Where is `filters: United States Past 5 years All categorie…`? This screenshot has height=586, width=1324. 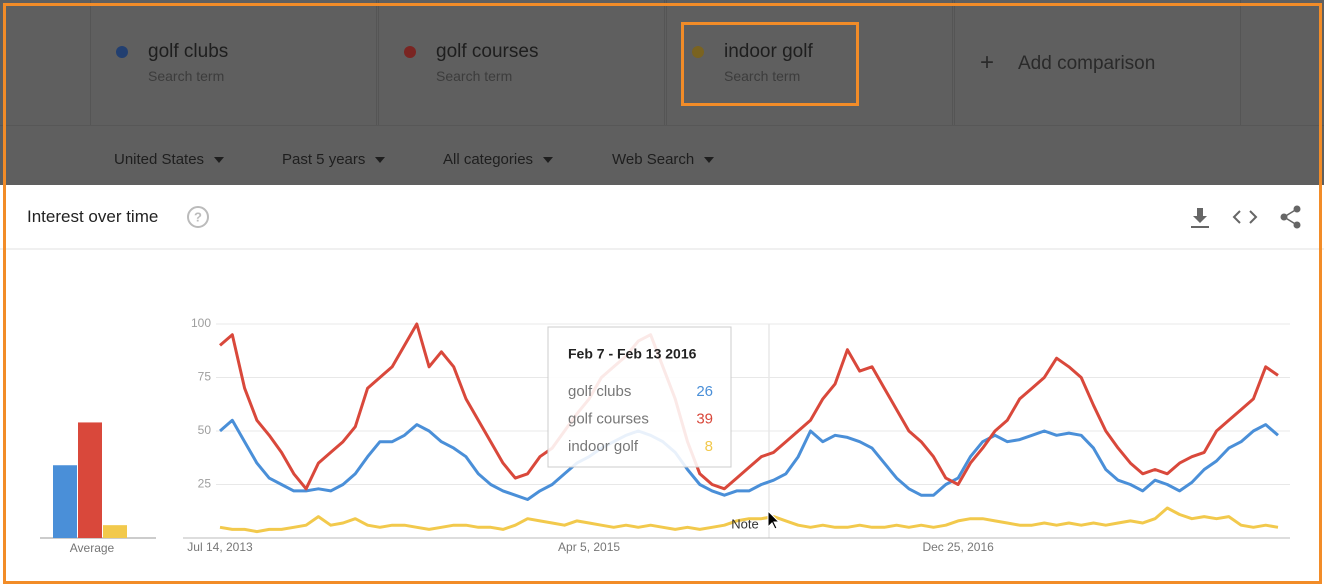
filters: United States Past 5 years All categorie… is located at coordinates (662, 155).